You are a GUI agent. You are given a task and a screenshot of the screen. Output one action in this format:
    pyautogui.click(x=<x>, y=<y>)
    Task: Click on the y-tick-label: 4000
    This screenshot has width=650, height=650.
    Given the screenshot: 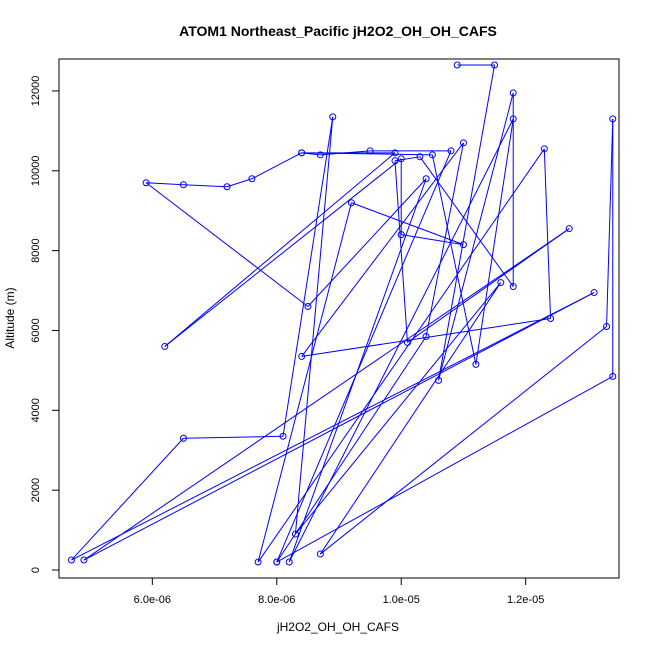 What is the action you would take?
    pyautogui.click(x=36, y=410)
    